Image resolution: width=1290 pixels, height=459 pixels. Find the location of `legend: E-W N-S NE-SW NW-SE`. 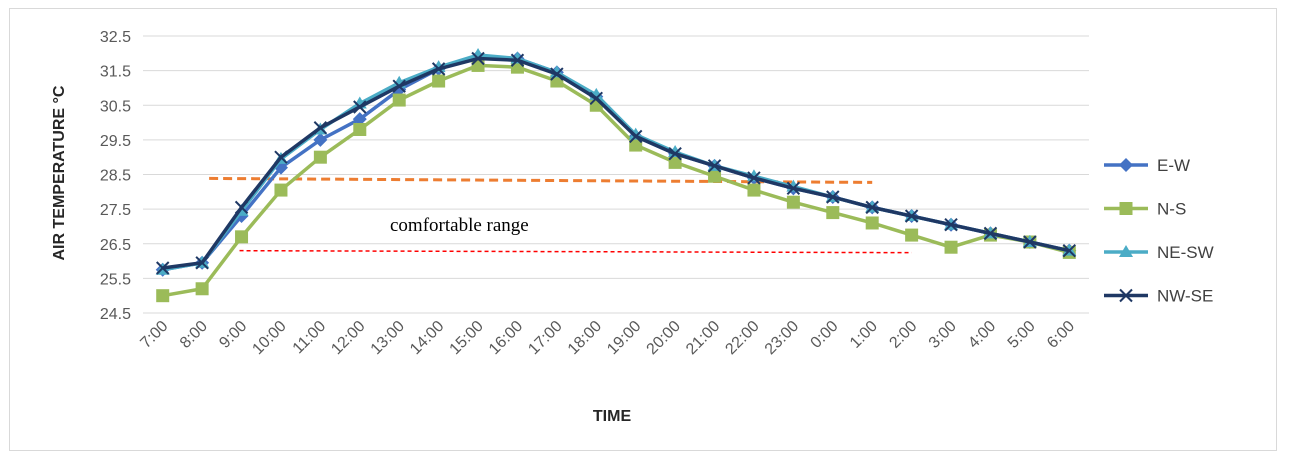

legend: E-W N-S NE-SW NW-SE is located at coordinates (1159, 231).